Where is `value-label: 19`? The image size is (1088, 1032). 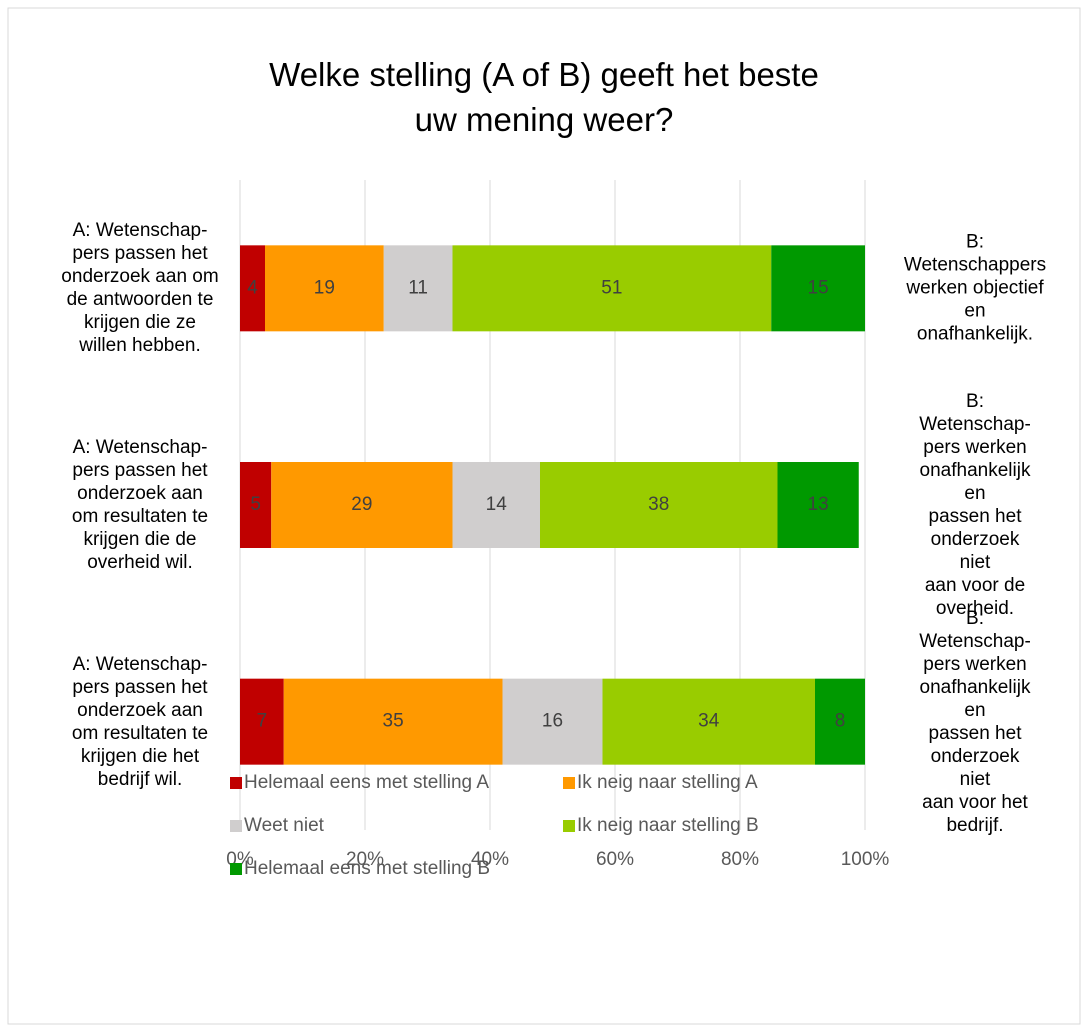 value-label: 19 is located at coordinates (324, 287).